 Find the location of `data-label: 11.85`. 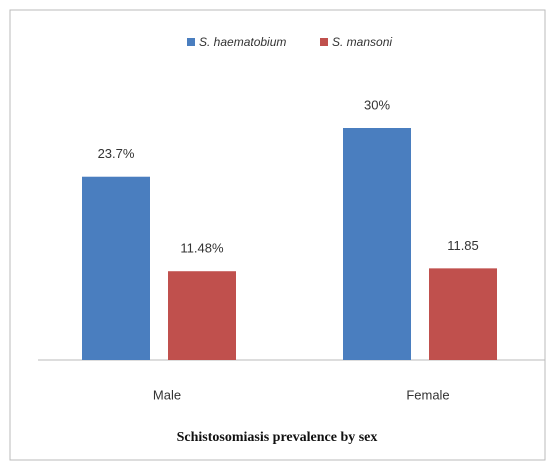

data-label: 11.85 is located at coordinates (463, 245).